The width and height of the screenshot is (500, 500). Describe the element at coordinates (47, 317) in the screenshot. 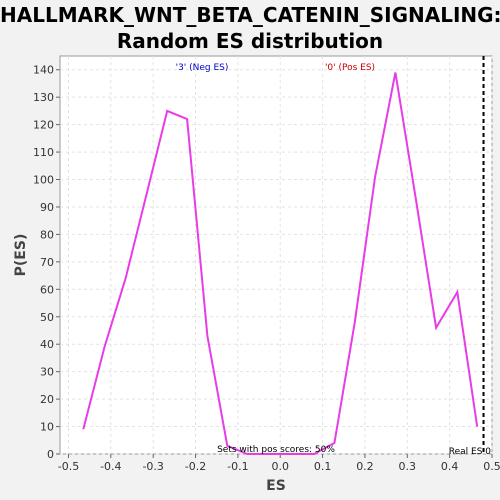

I see `y-tick-label: 50` at that location.